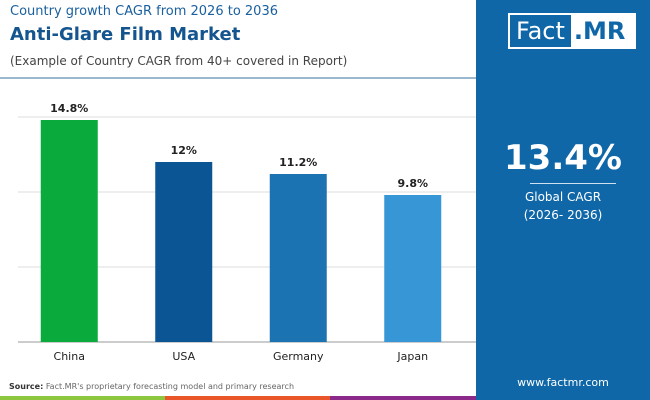 Image resolution: width=650 pixels, height=400 pixels. I want to click on bar-japan, so click(413, 268).